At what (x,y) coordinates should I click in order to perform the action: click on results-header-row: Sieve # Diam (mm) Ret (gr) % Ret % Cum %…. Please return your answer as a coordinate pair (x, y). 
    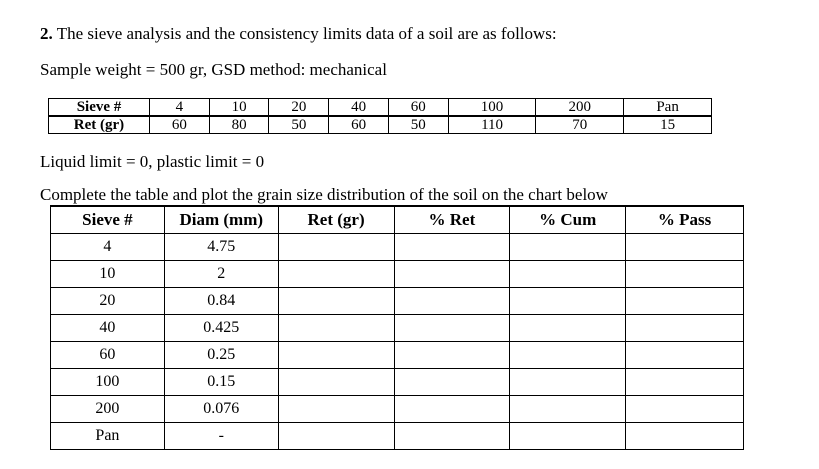
    Looking at the image, I should click on (397, 219).